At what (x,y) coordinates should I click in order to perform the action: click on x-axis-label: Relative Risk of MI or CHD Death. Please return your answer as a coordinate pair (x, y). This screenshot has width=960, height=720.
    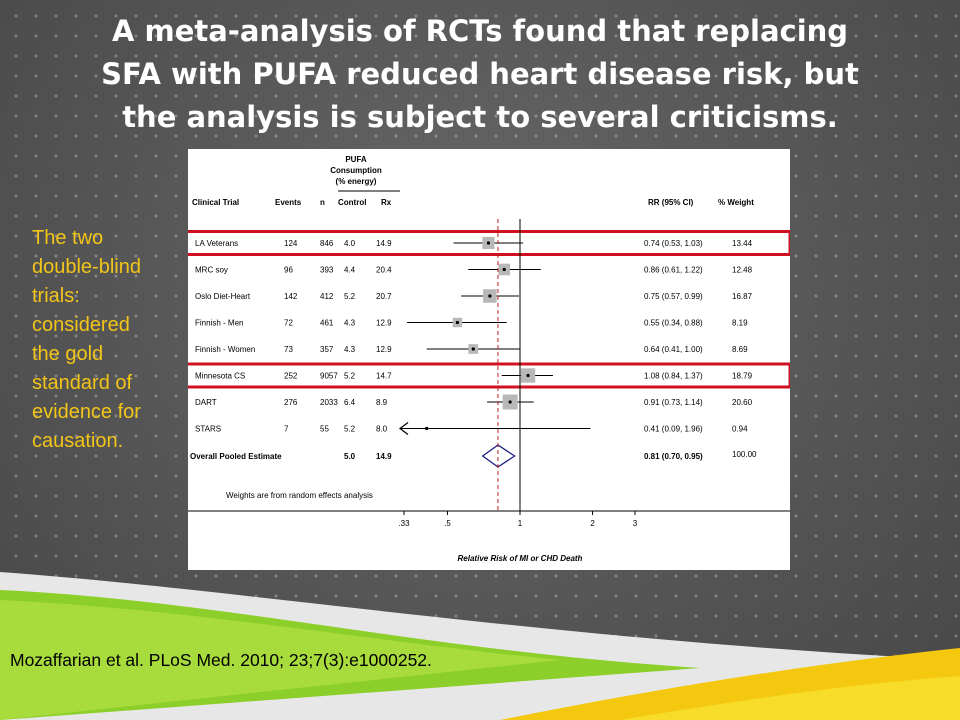
    Looking at the image, I should click on (520, 558).